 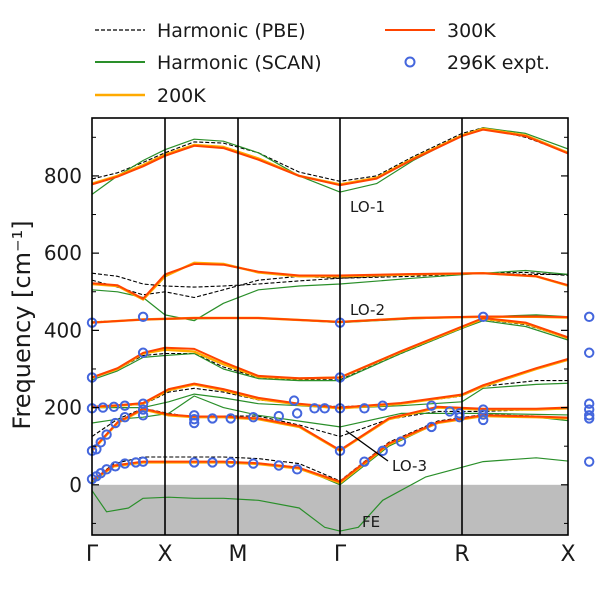 What do you see at coordinates (461, 554) in the screenshot?
I see `x-tick-label-4: R` at bounding box center [461, 554].